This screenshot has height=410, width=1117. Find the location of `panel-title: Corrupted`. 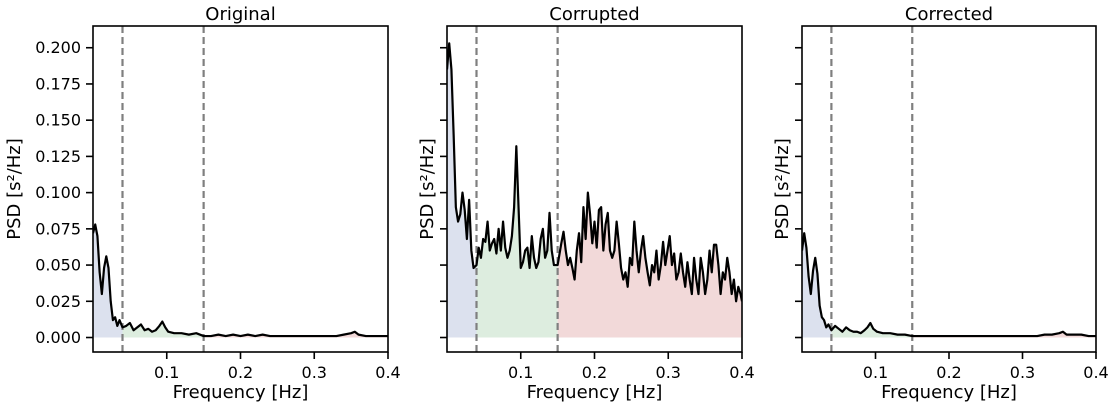

panel-title: Corrupted is located at coordinates (594, 14).